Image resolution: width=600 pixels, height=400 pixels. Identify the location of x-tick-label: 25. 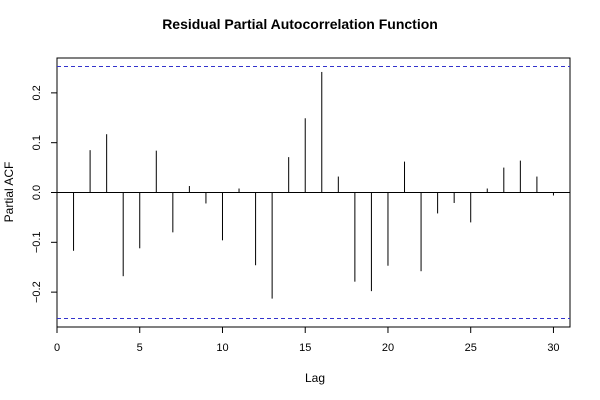
(471, 348).